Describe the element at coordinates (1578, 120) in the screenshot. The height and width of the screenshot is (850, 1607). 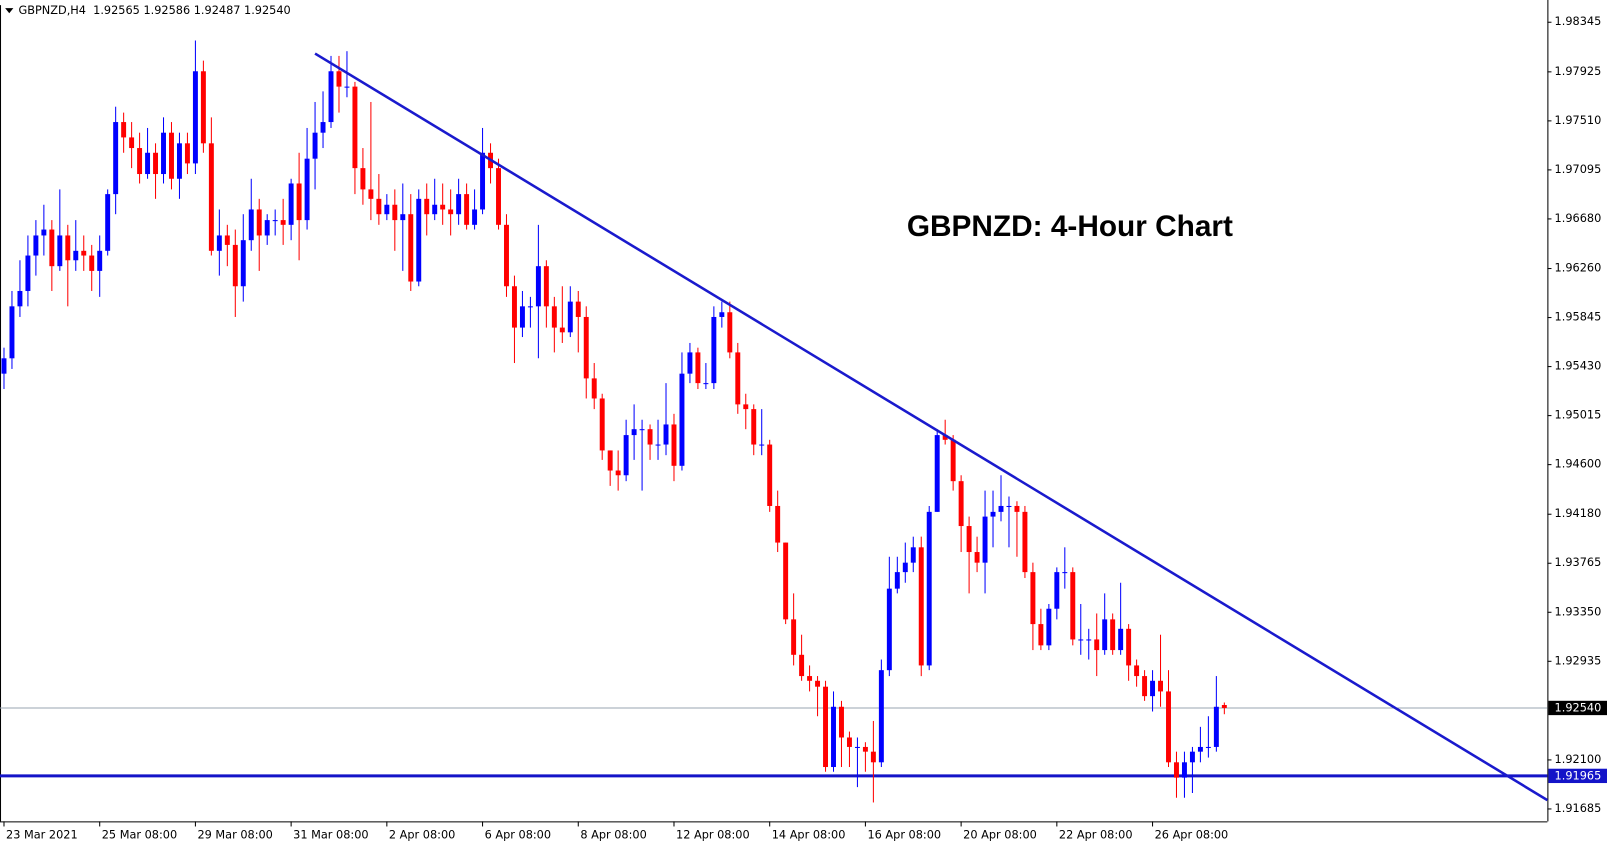
I see `y-tick-label: 1.97510` at that location.